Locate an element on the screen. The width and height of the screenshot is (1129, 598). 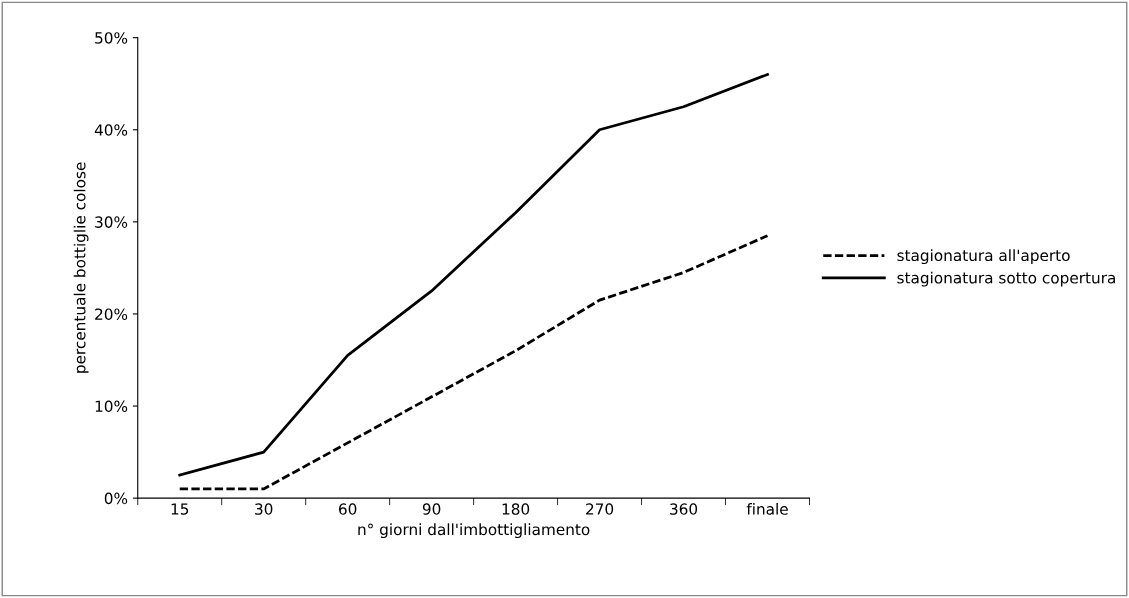
y-tick-label: 30% is located at coordinates (111, 222).